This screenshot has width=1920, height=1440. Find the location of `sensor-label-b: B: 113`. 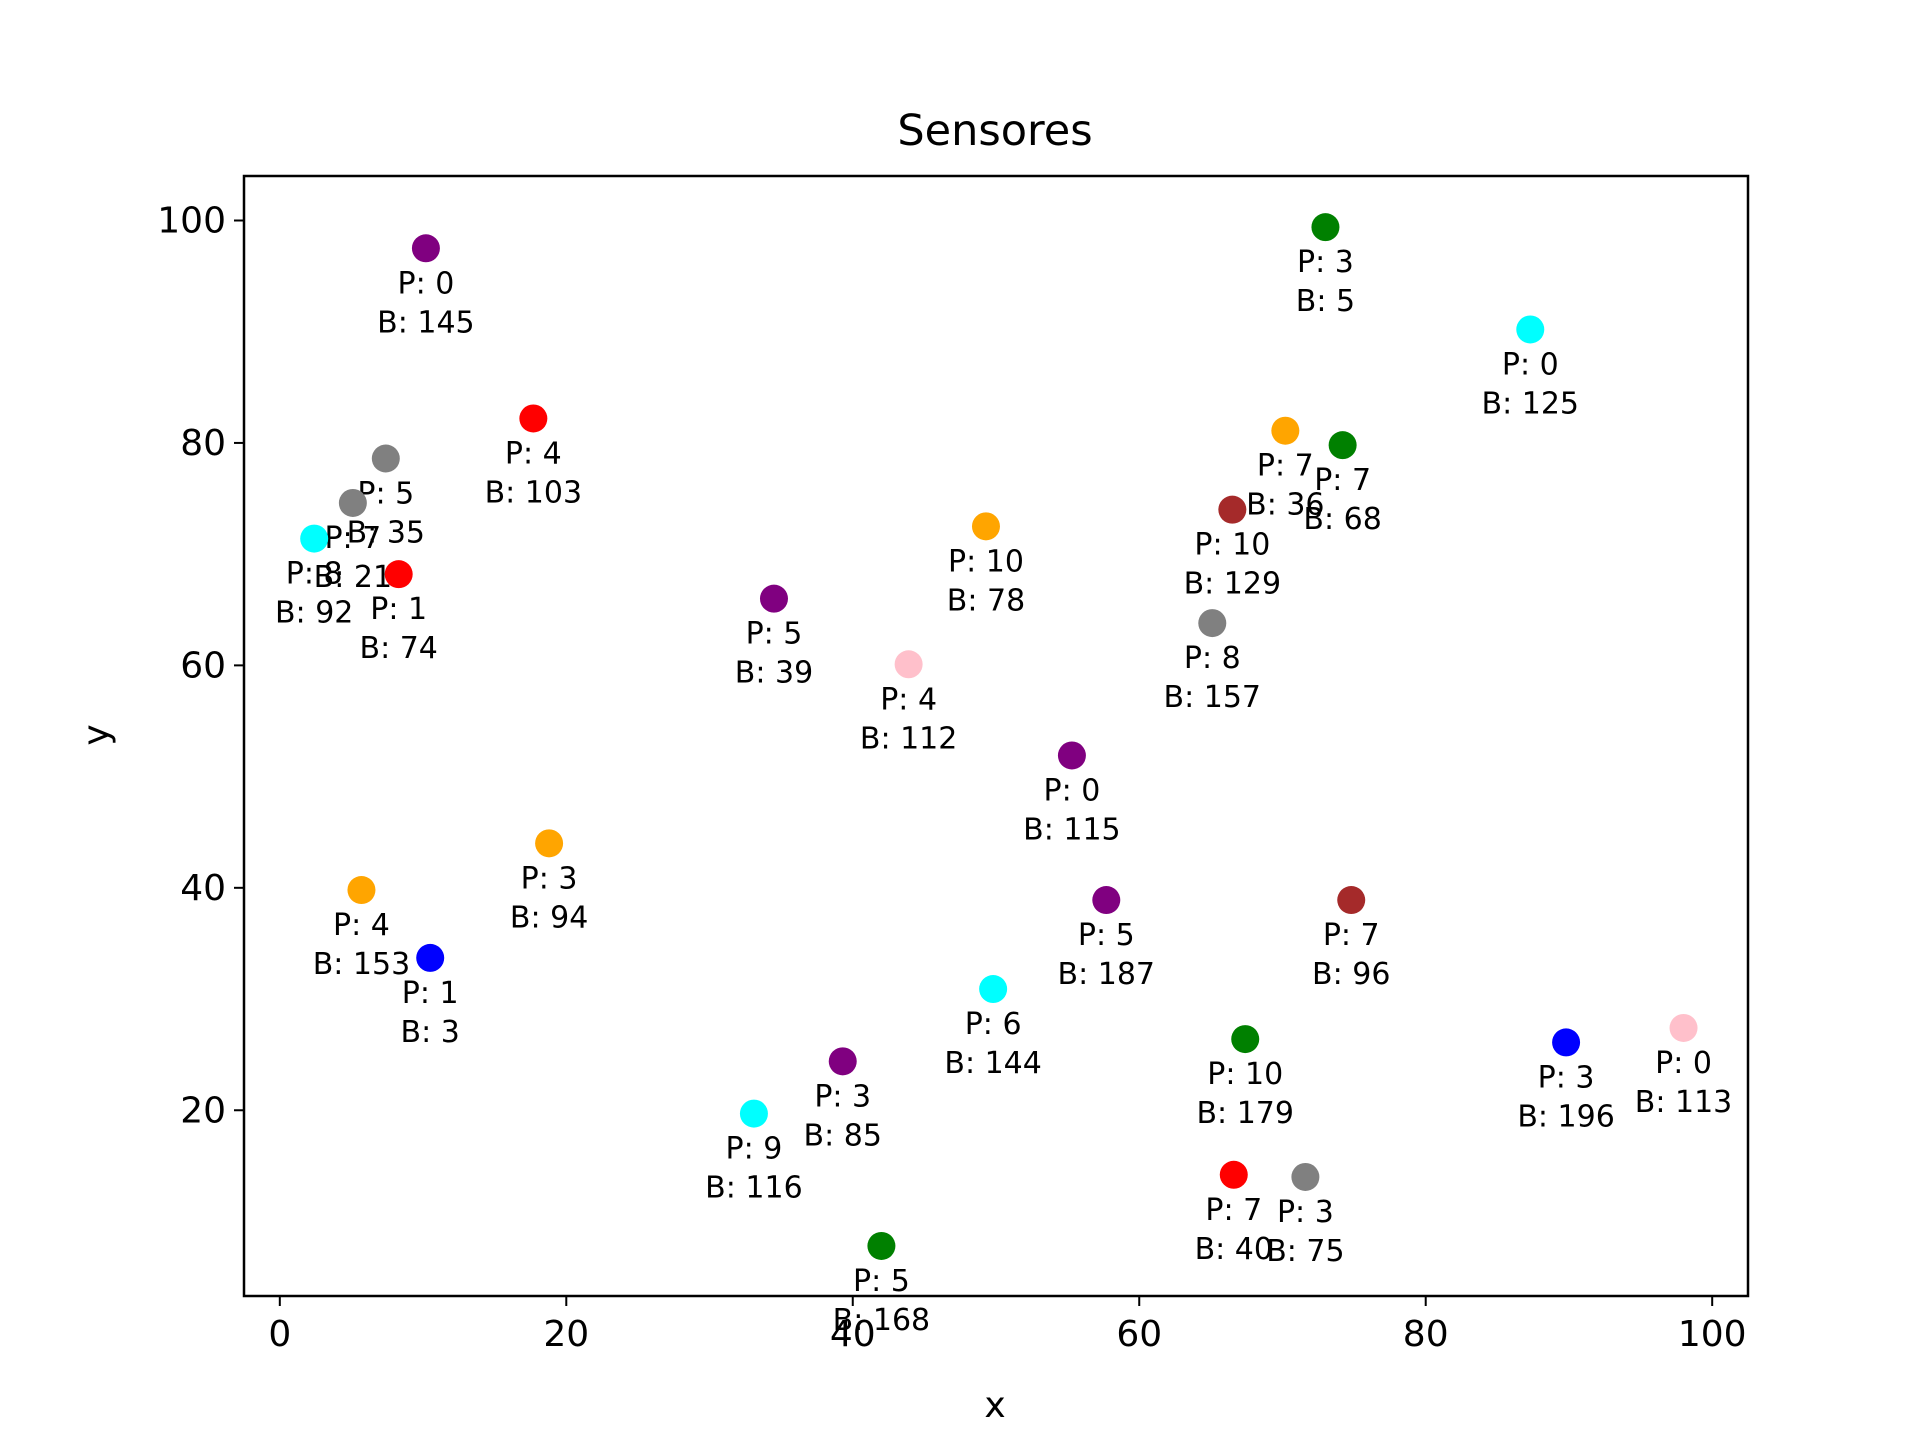

sensor-label-b: B: 113 is located at coordinates (1684, 1102).